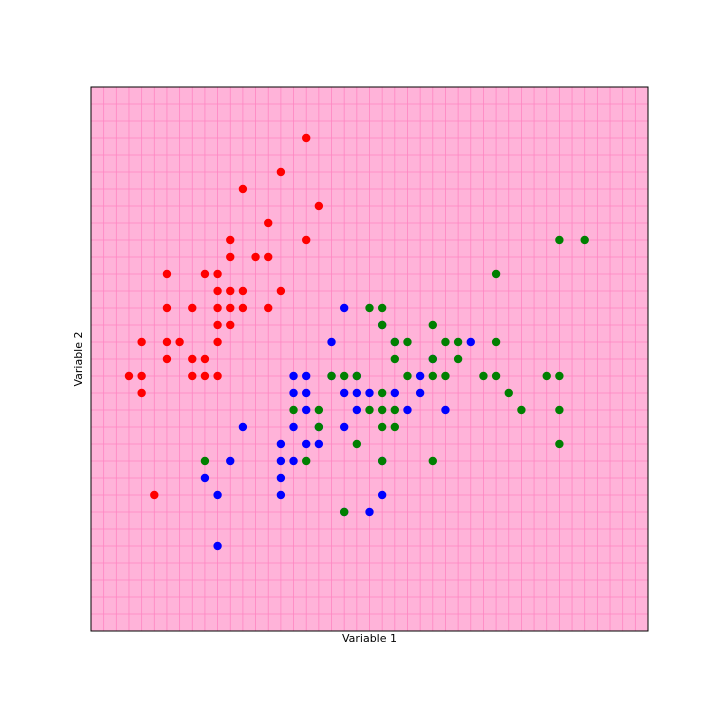  I want to click on x-axis-label: Variable 1, so click(369, 638).